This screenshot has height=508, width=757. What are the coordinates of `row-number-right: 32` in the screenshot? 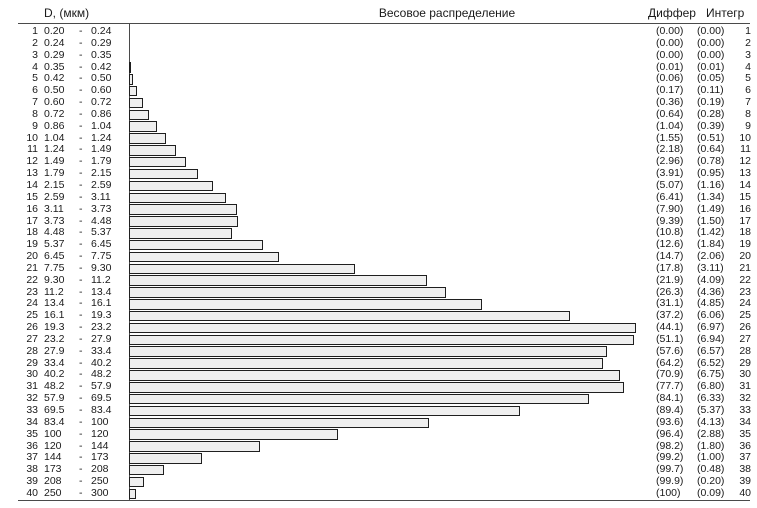 It's located at (745, 398).